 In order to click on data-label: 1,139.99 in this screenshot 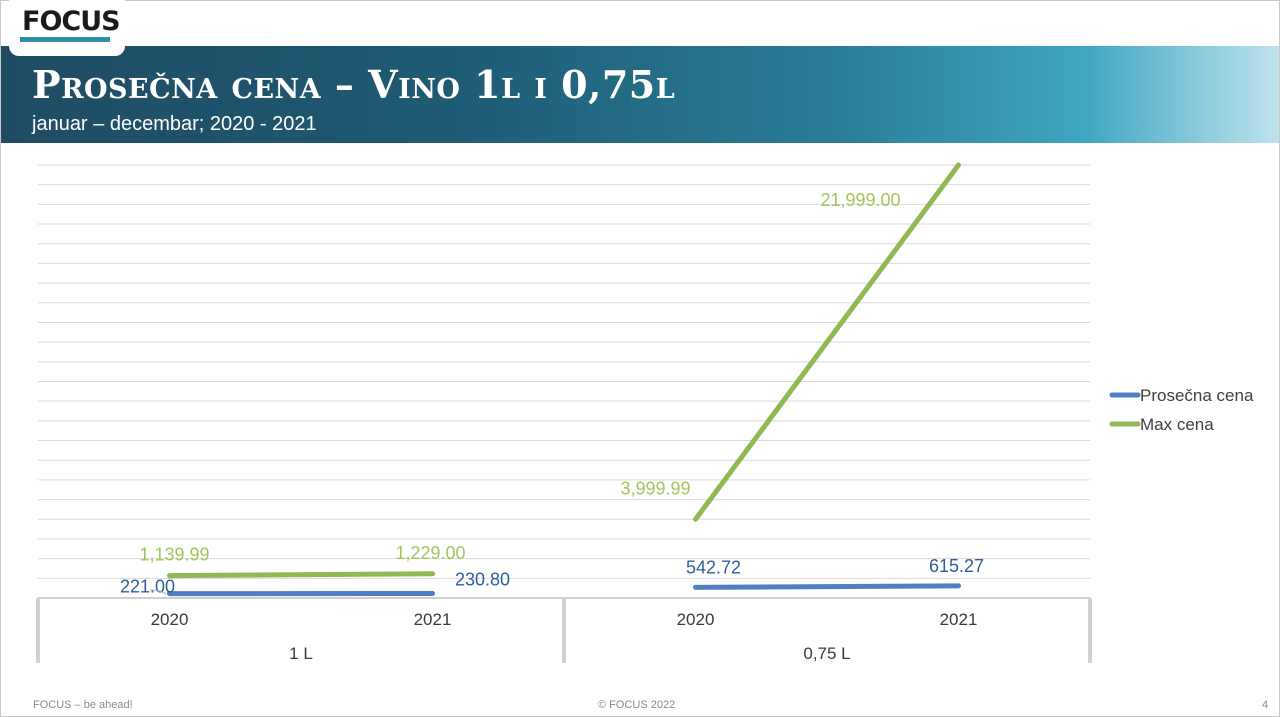, I will do `click(174, 555)`.